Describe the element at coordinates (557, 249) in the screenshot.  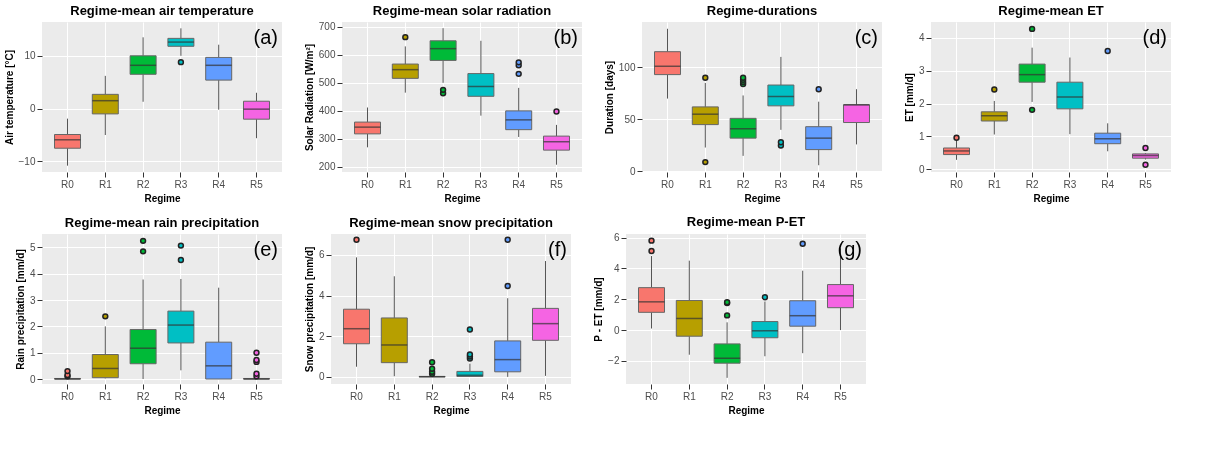
I see `annotation: (f)` at that location.